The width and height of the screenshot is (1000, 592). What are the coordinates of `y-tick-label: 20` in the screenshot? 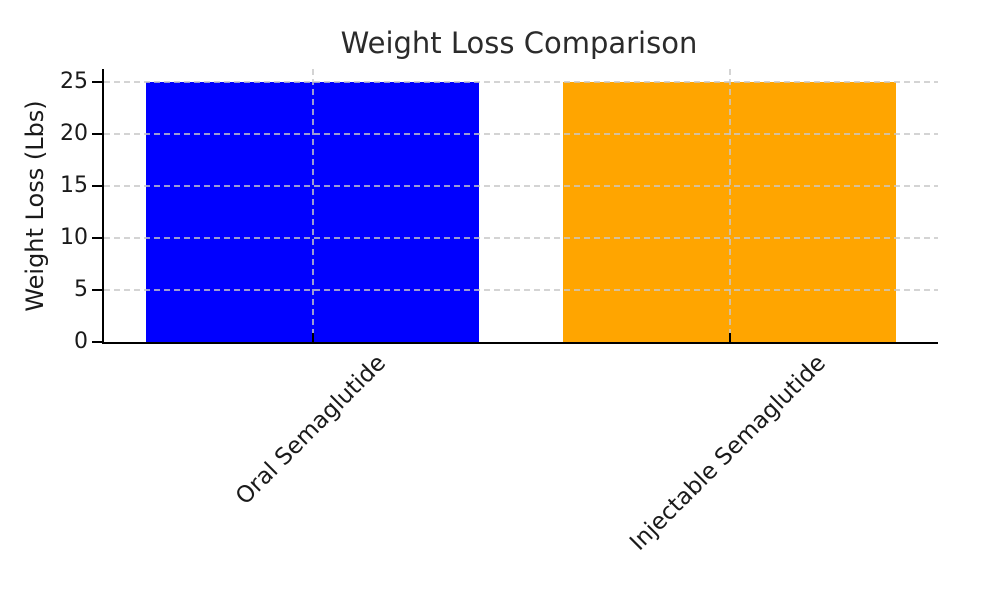 It's located at (74, 133).